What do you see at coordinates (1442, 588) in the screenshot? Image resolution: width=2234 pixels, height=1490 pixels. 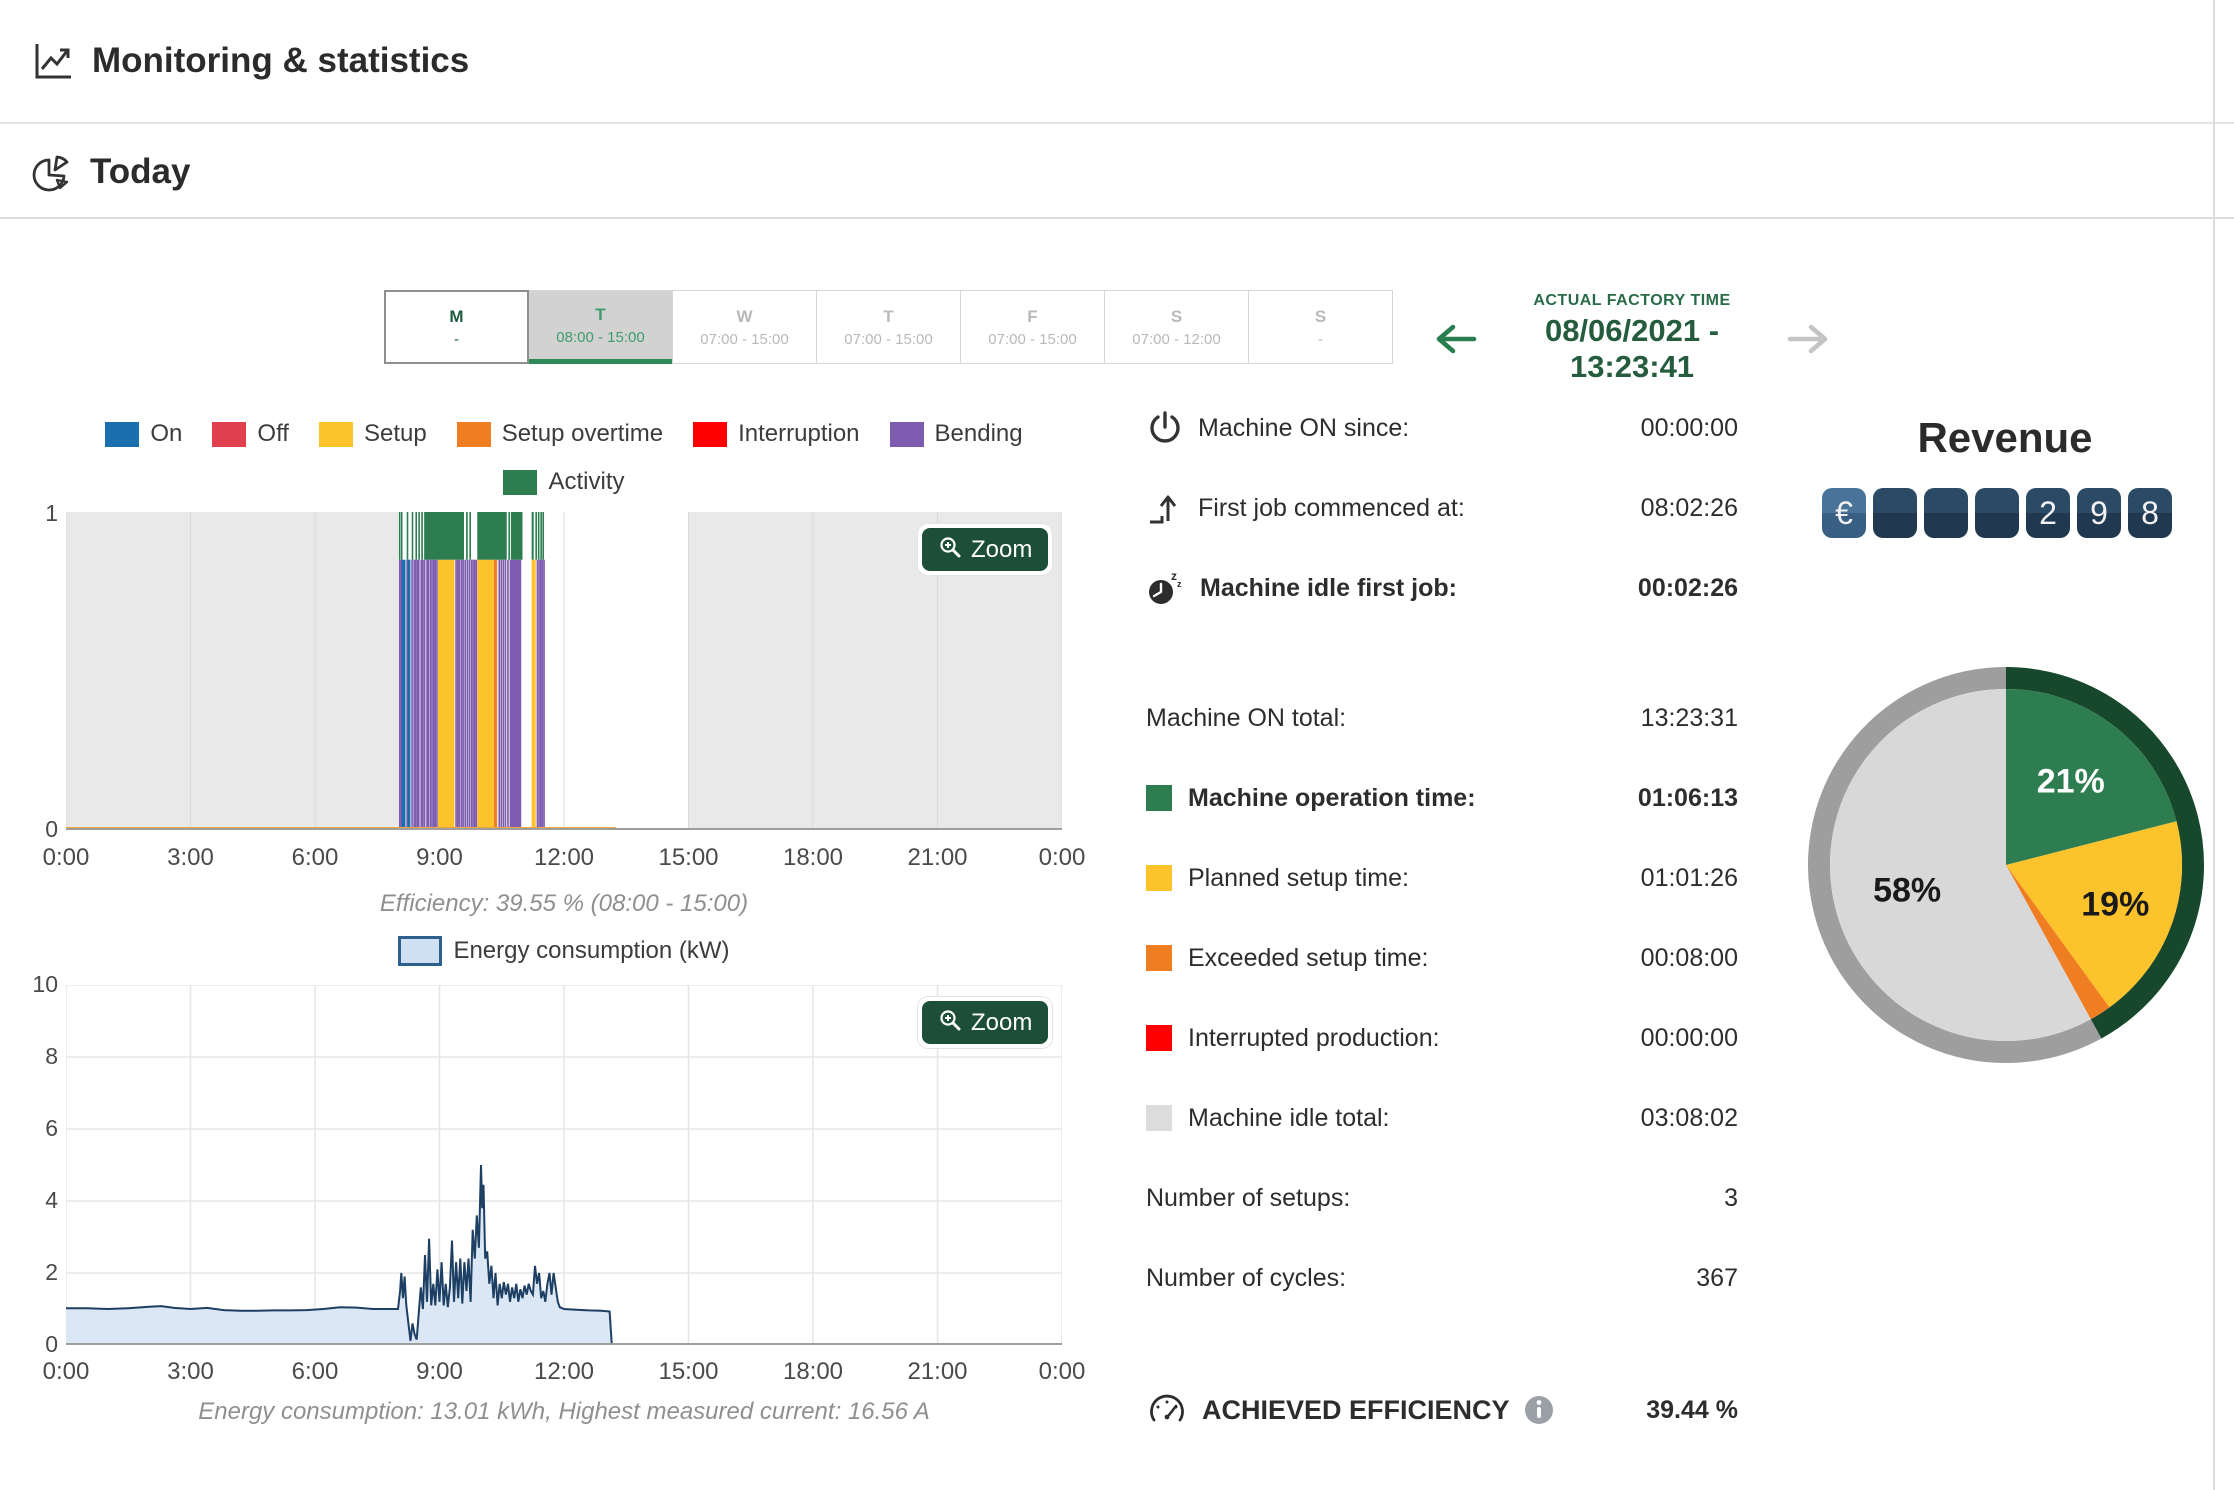 I see `stat-row-2: z z Machine idle first job: 00:02:26` at bounding box center [1442, 588].